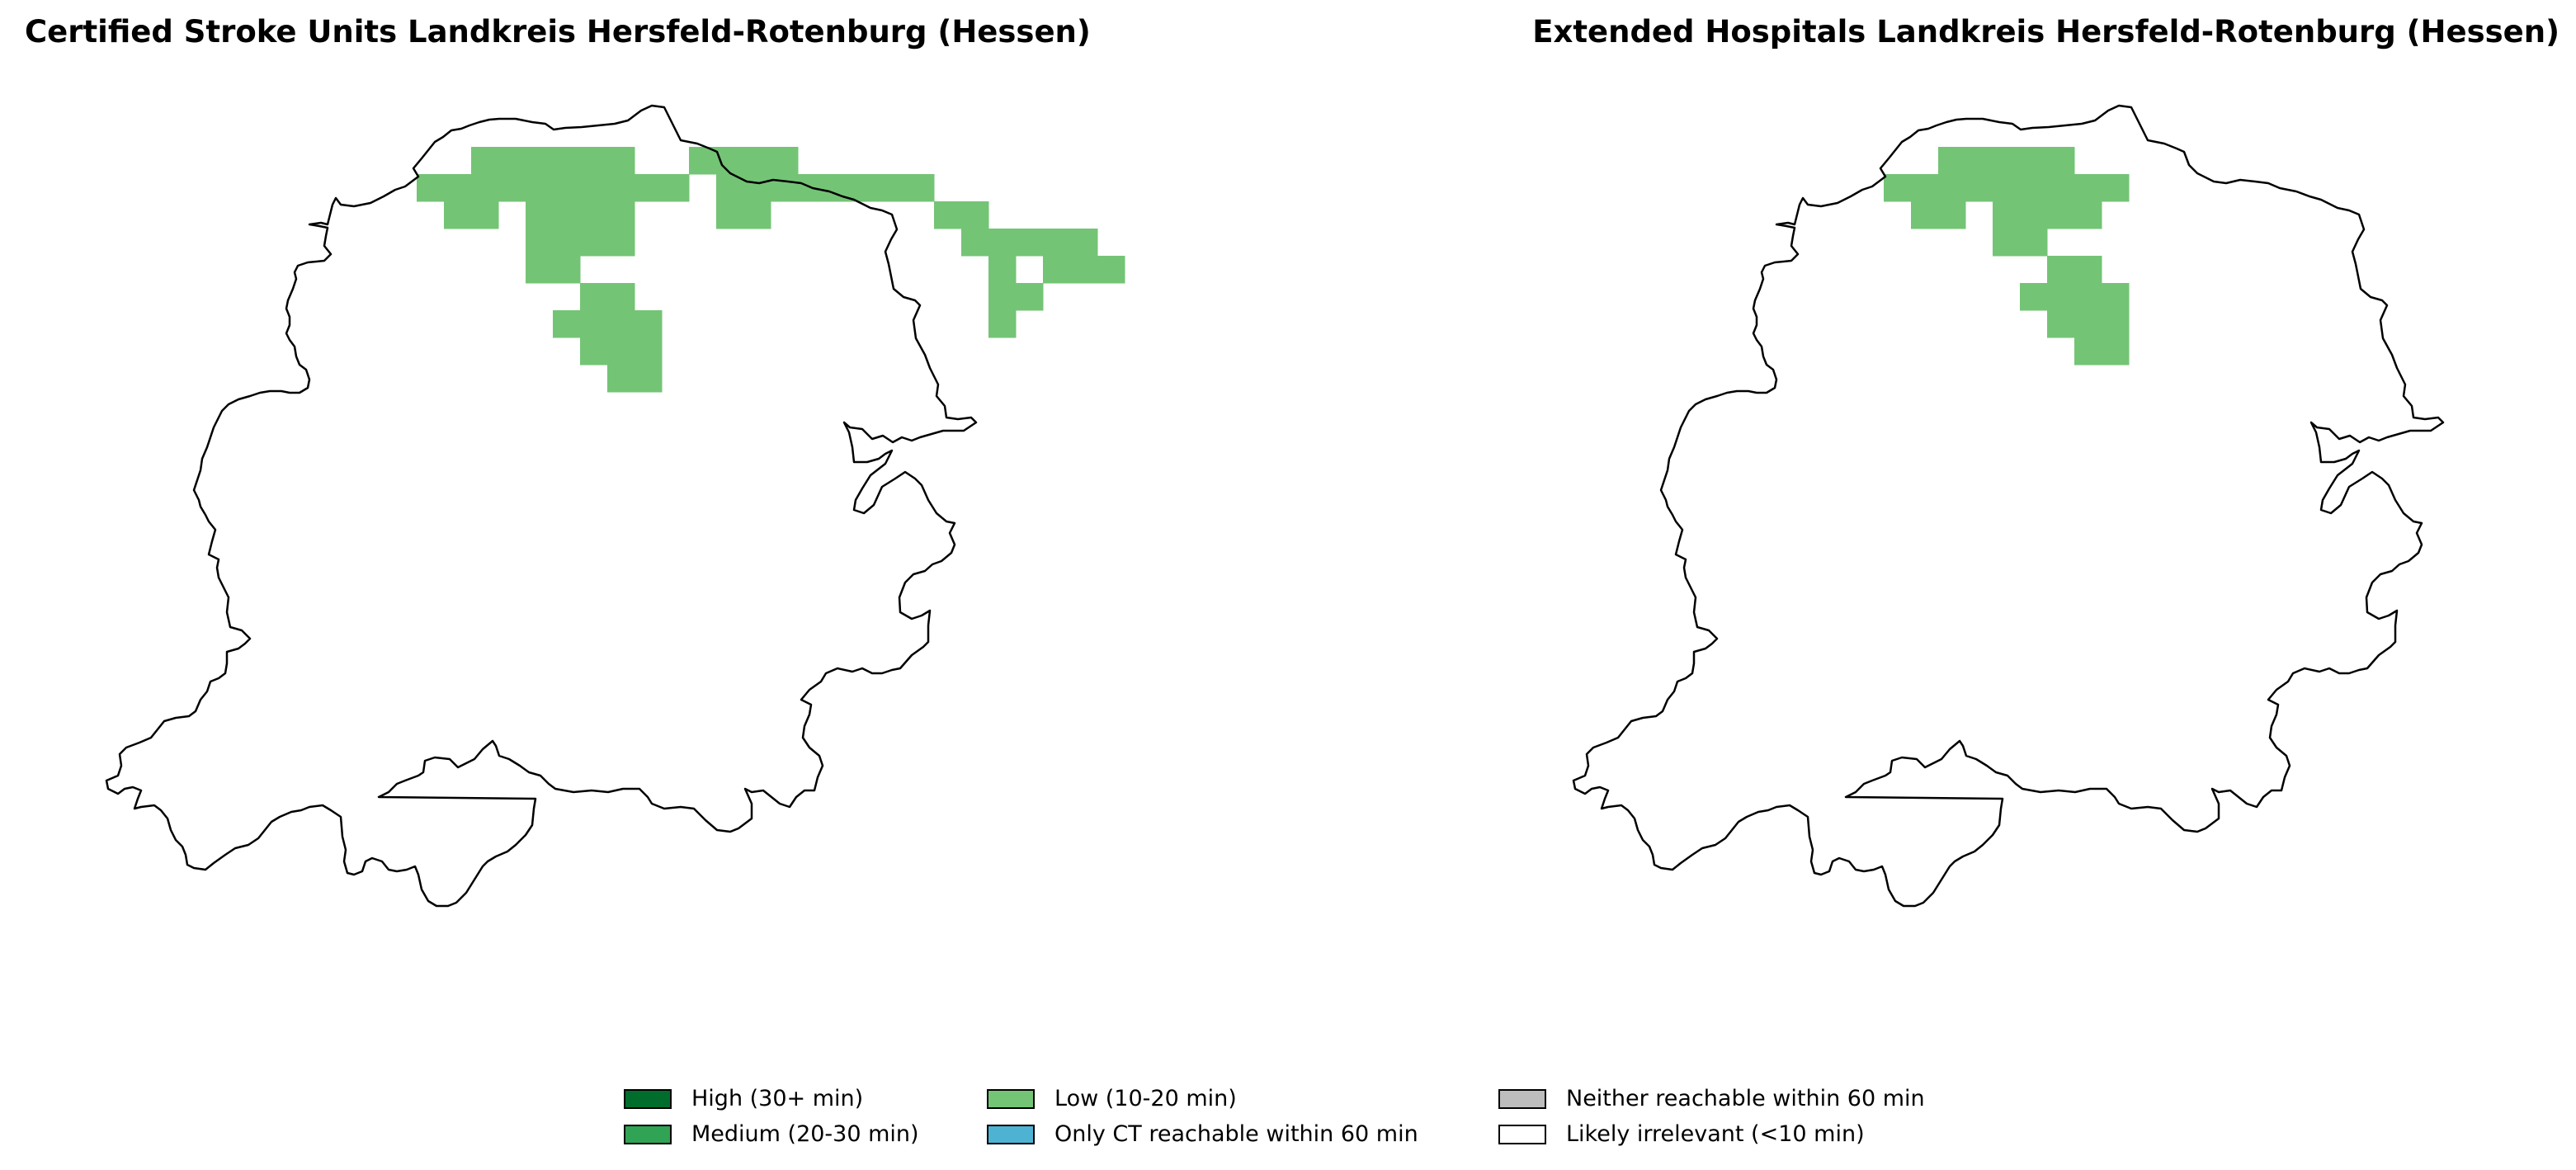 Image resolution: width=2576 pixels, height=1170 pixels. I want to click on legend-label: Low (10-20 min), so click(1145, 1098).